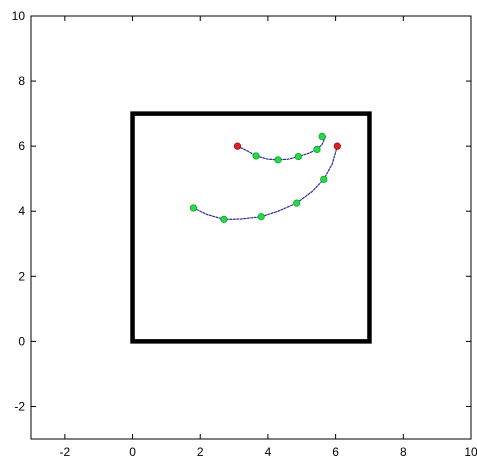 The image size is (477, 461). I want to click on y-tick-label: 8, so click(21, 81).